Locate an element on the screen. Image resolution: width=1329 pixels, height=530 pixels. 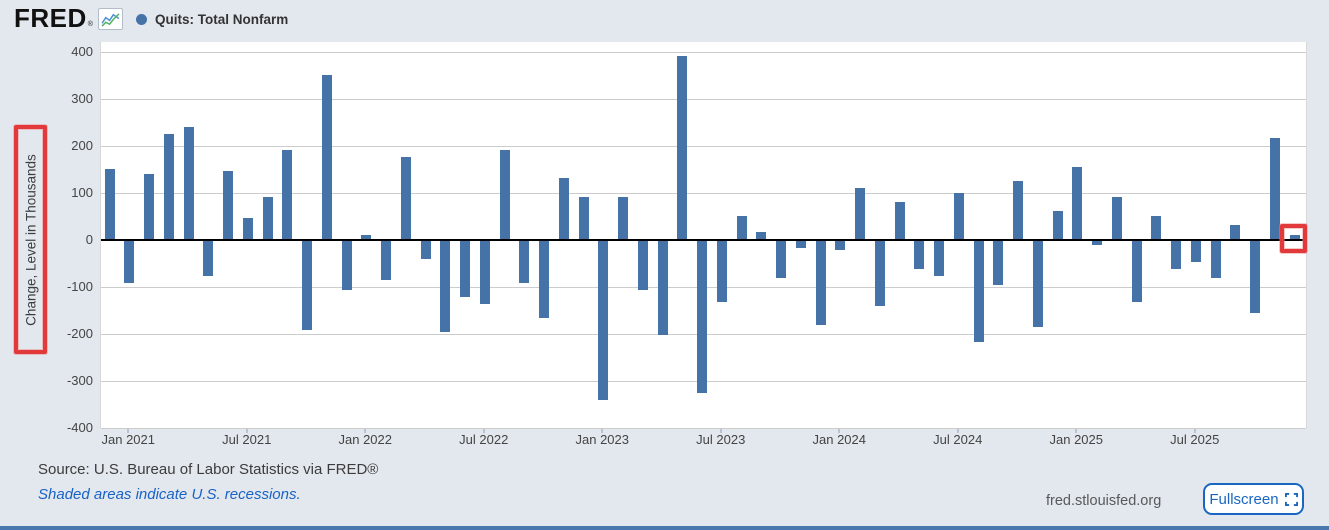
bar-mar-2024 is located at coordinates (879, 273).